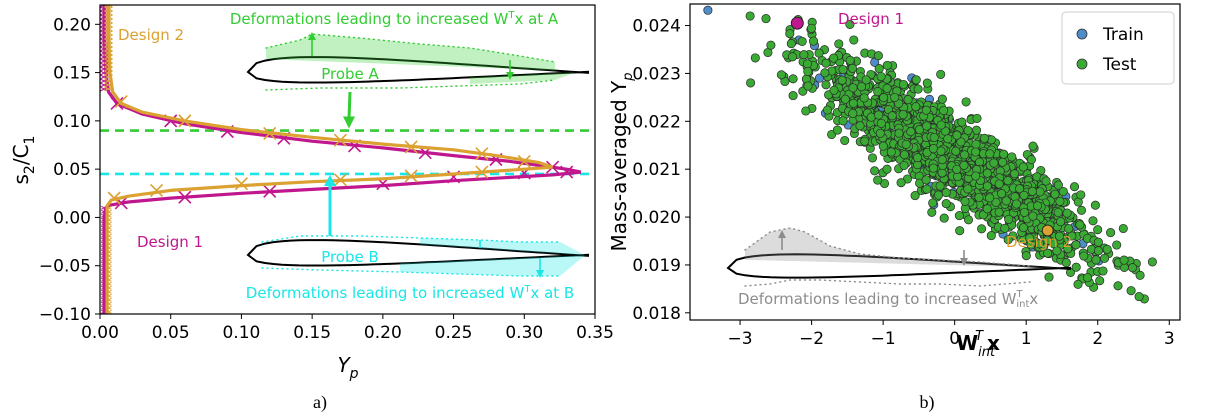 The height and width of the screenshot is (414, 1230). Describe the element at coordinates (410, 85) in the screenshot. I see `probe-a-lower-dots` at that location.